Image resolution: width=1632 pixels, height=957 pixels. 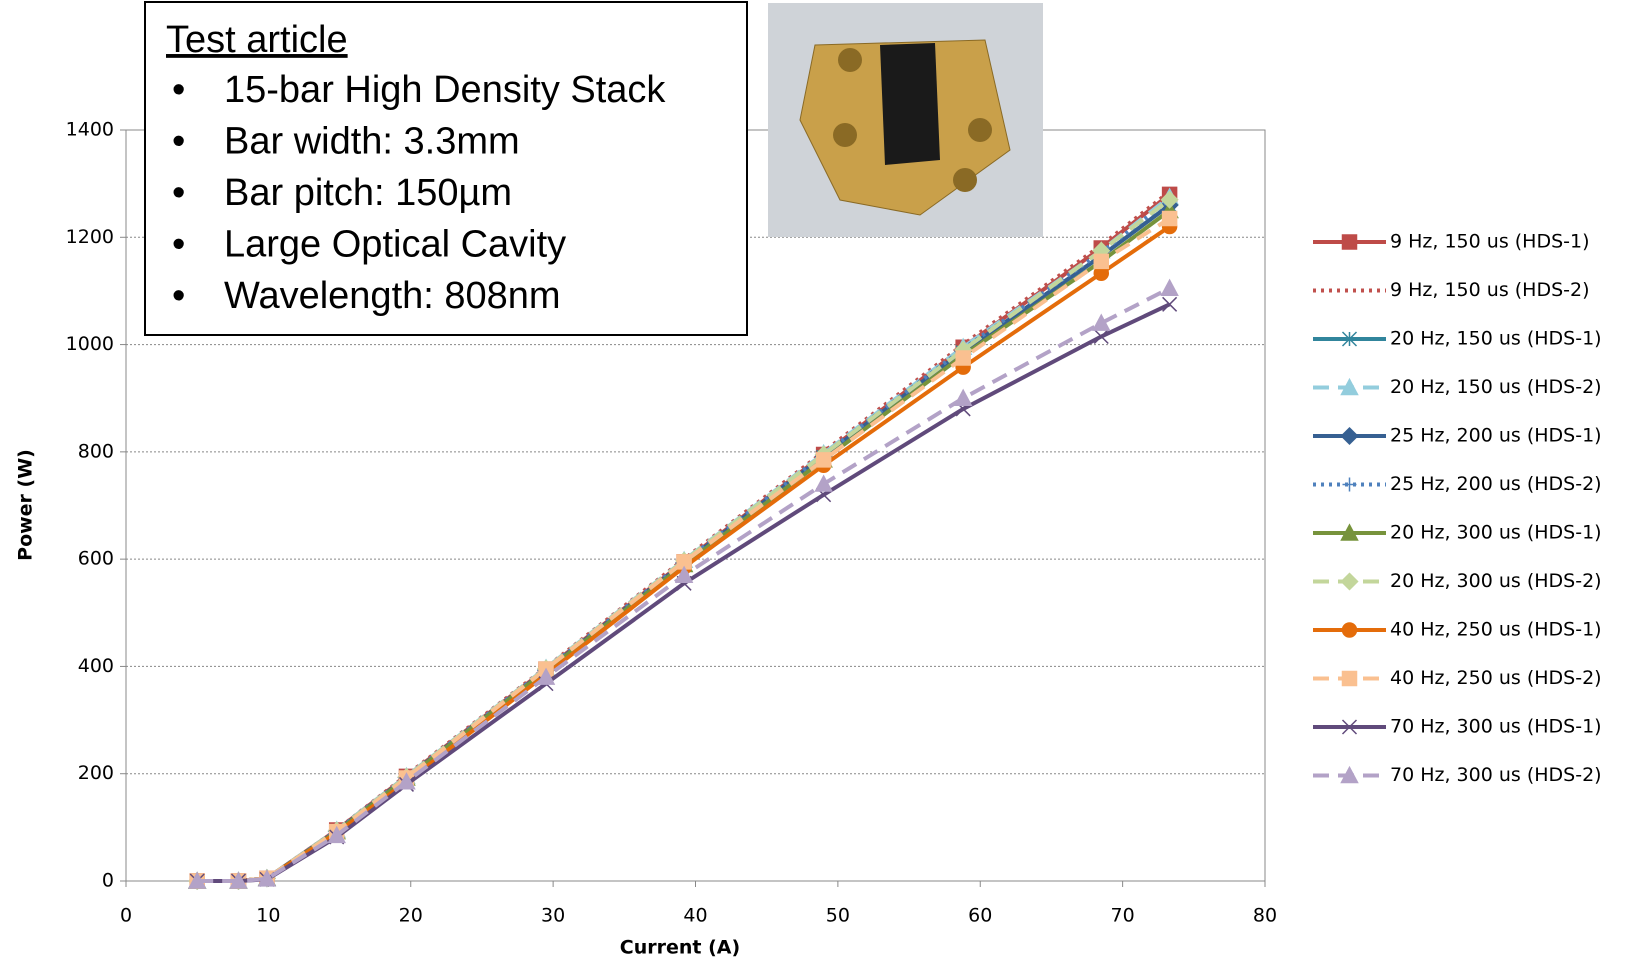 What do you see at coordinates (395, 245) in the screenshot?
I see `annotation-item: Large Optical Cavity` at bounding box center [395, 245].